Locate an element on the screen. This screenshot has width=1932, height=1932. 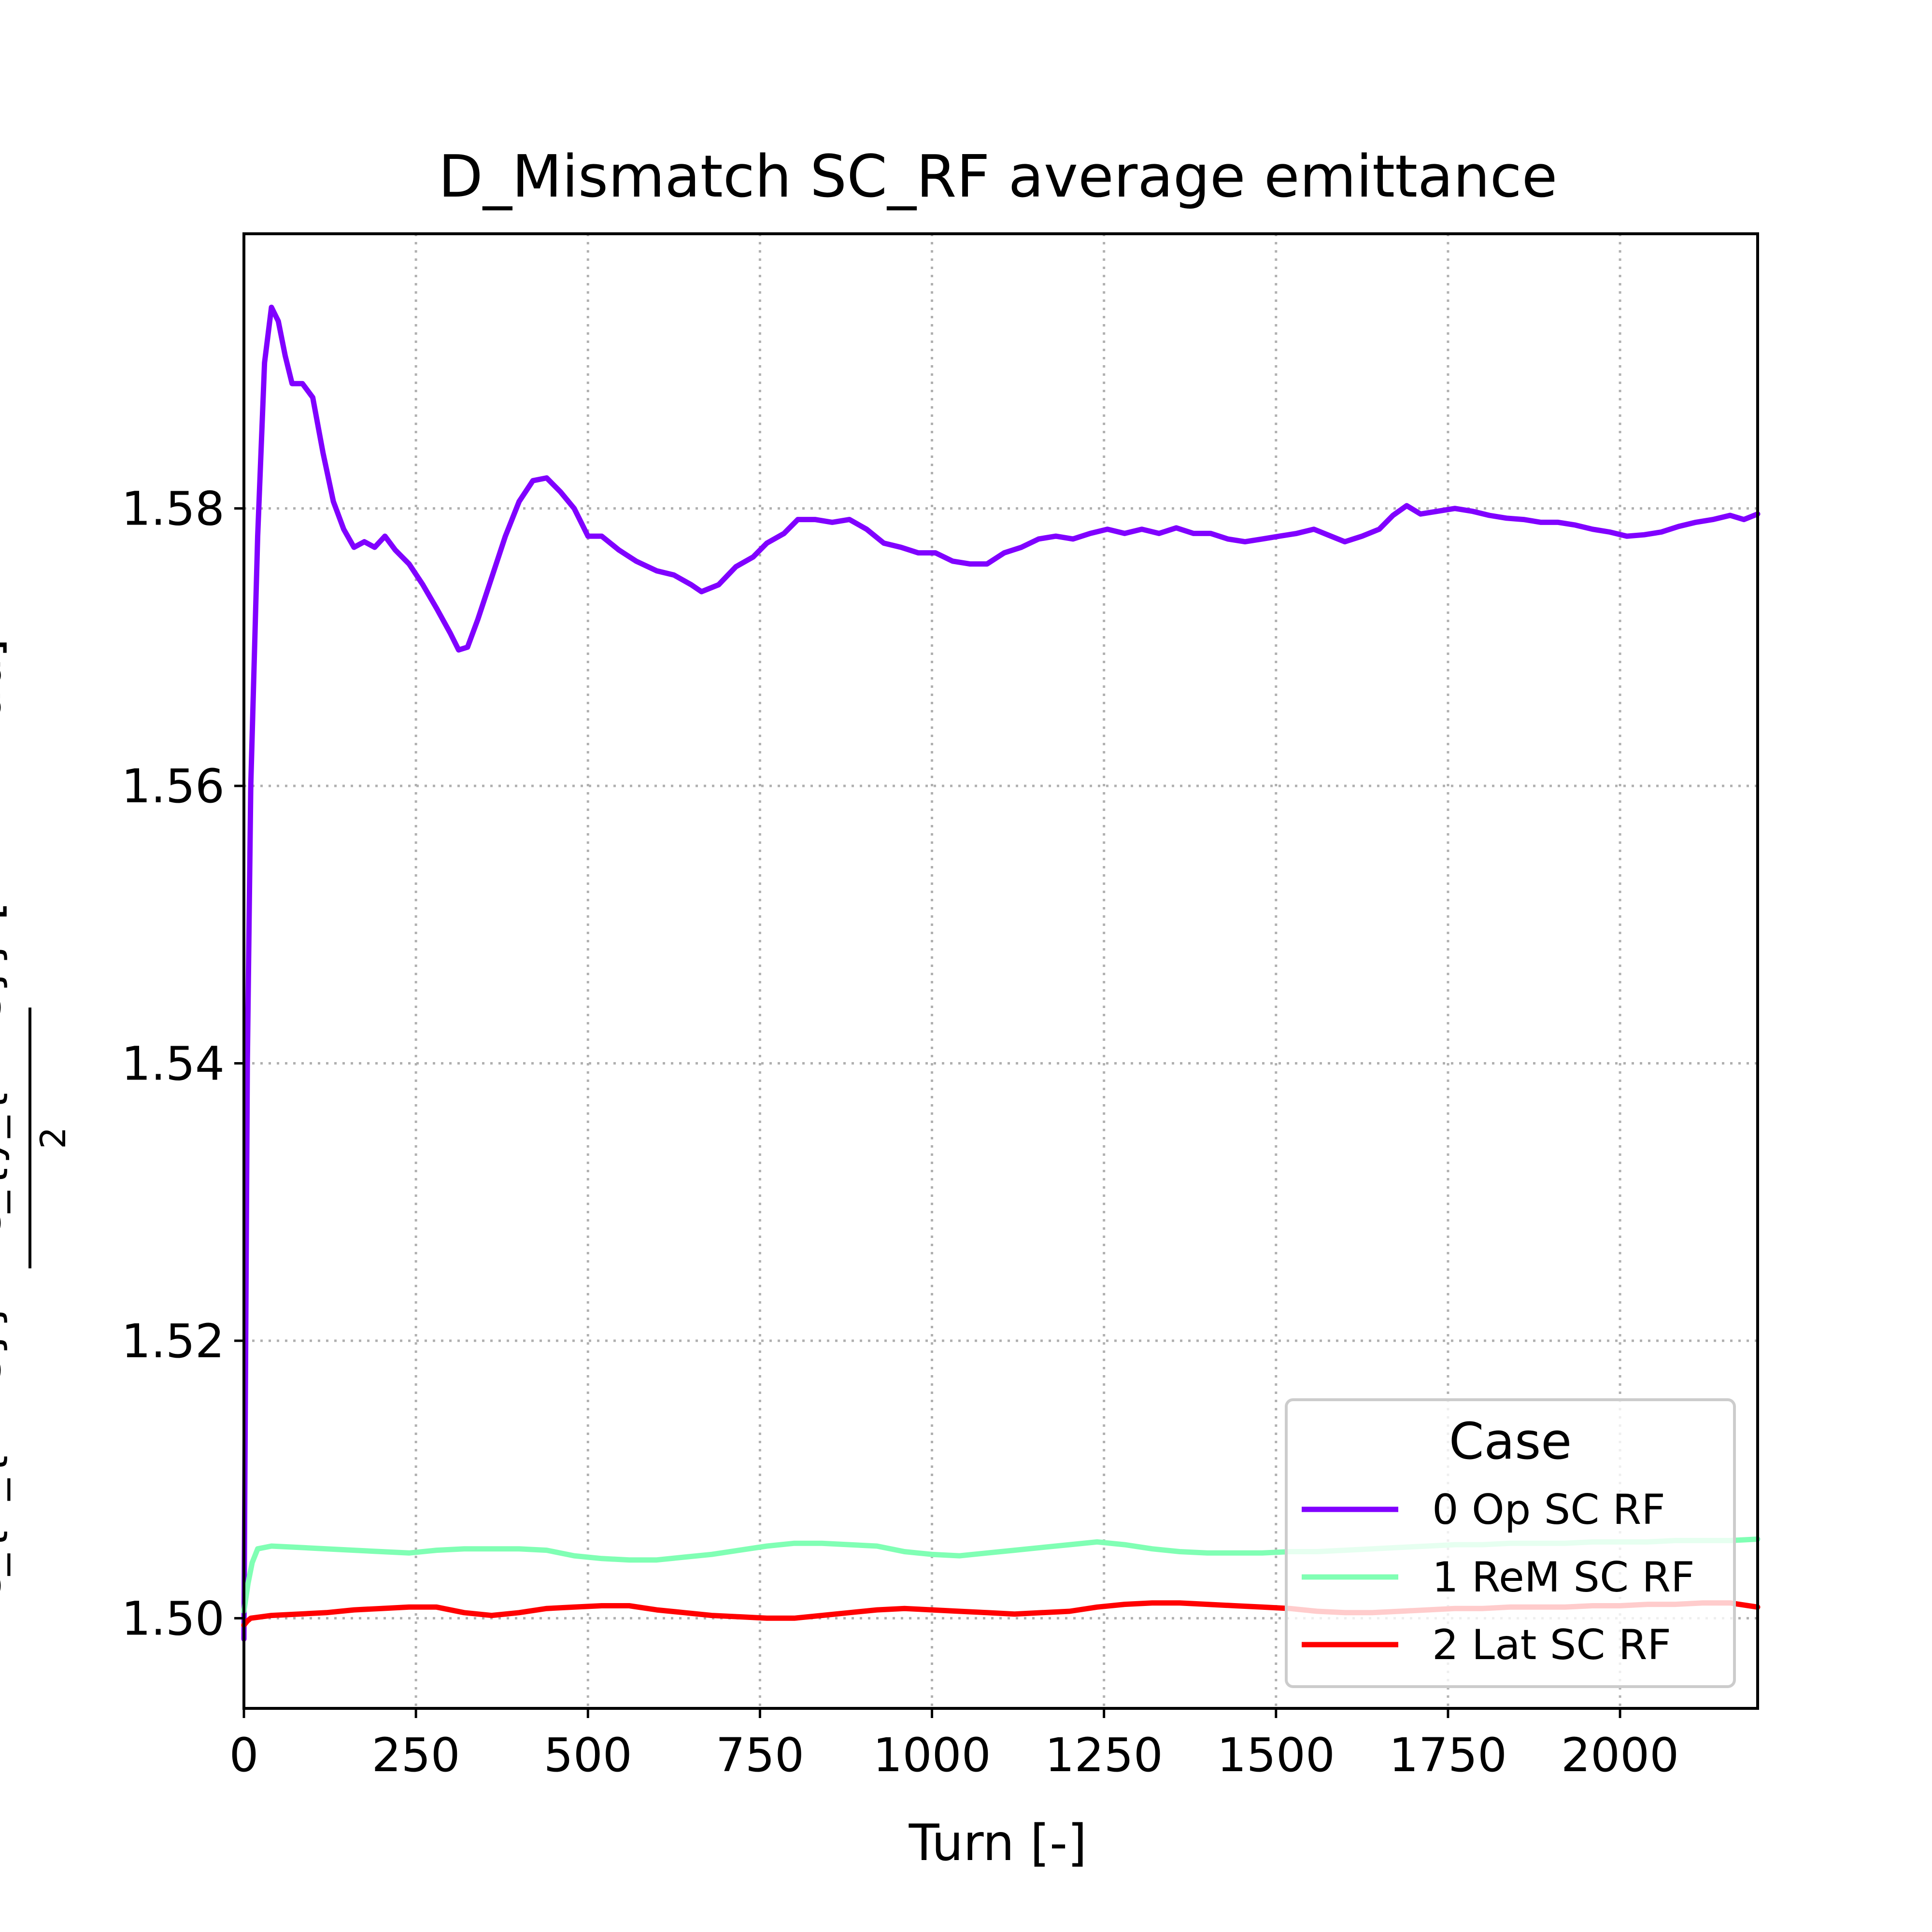
y-axis-label-numerator: ε_{x_{RMS}} + ε_{y_{RMS}} is located at coordinates (5, 1268).